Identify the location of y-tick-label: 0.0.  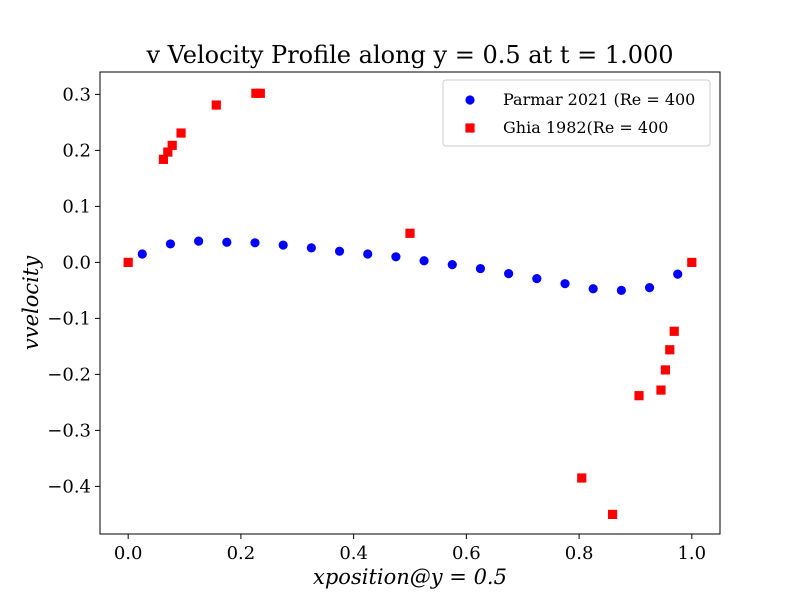
(76, 262).